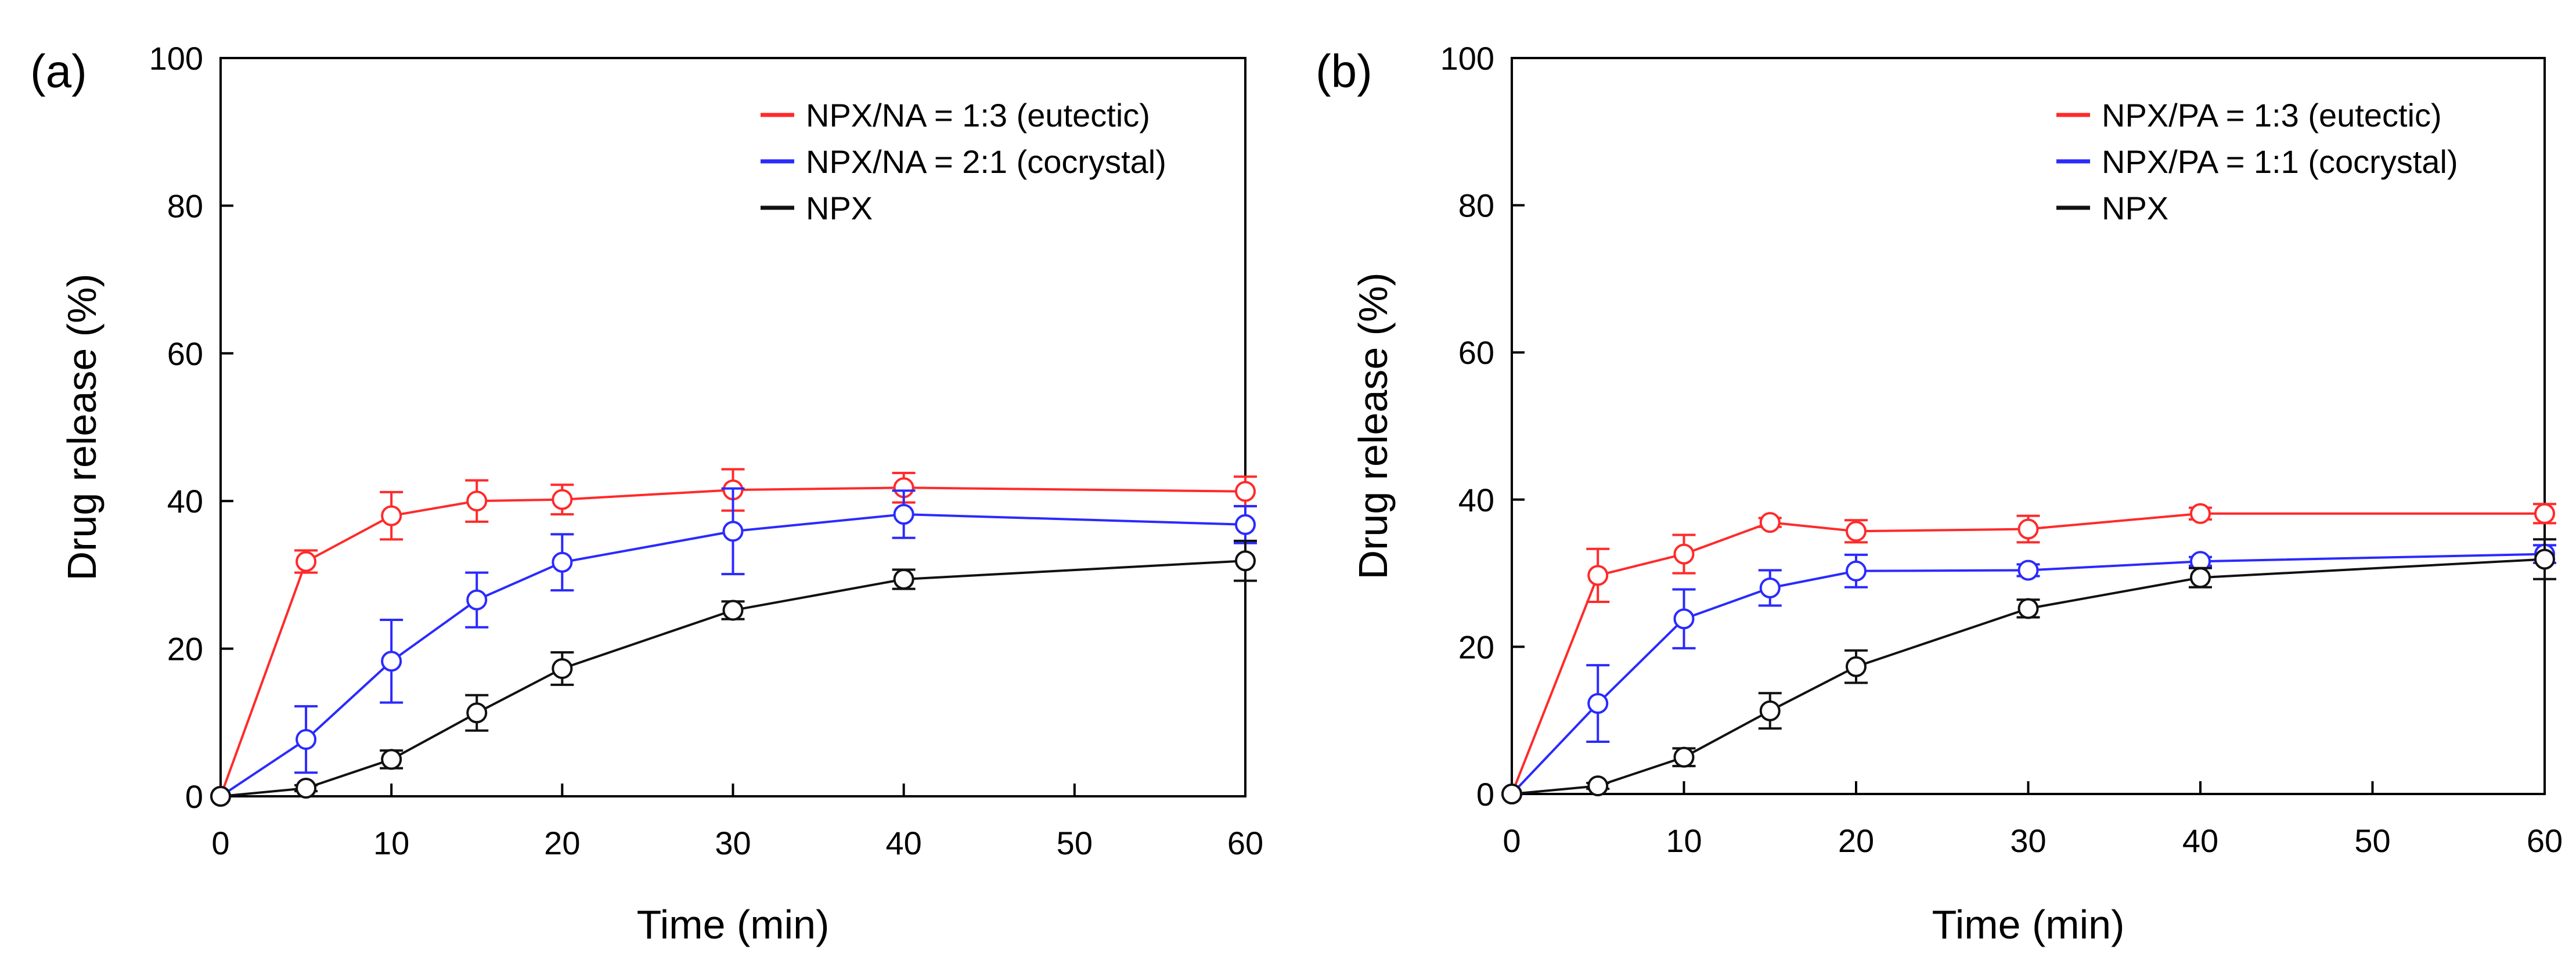 The image size is (2576, 971). What do you see at coordinates (1684, 840) in the screenshot?
I see `x-tick-label-b-10: 10` at bounding box center [1684, 840].